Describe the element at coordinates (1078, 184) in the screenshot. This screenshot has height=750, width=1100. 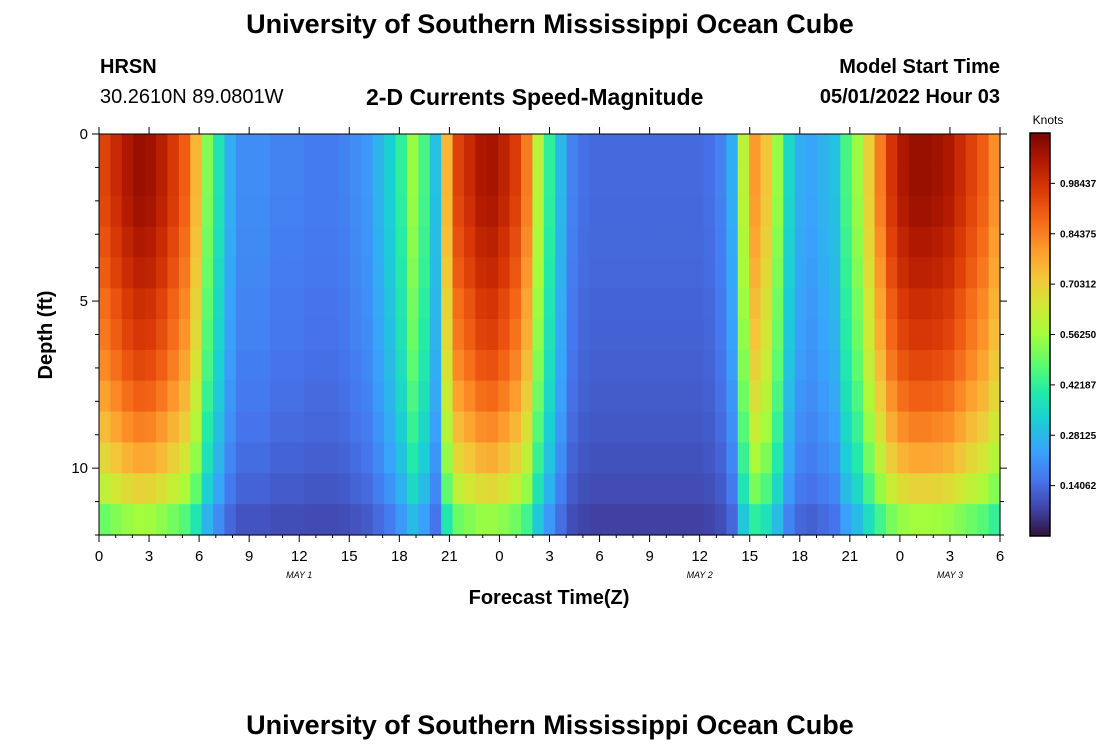
I see `colorbar-tick-label: 0.98437` at that location.